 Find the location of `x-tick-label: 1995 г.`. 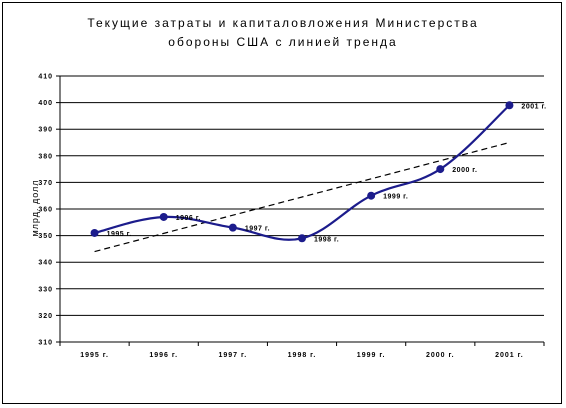

x-tick-label: 1995 г. is located at coordinates (94, 355).